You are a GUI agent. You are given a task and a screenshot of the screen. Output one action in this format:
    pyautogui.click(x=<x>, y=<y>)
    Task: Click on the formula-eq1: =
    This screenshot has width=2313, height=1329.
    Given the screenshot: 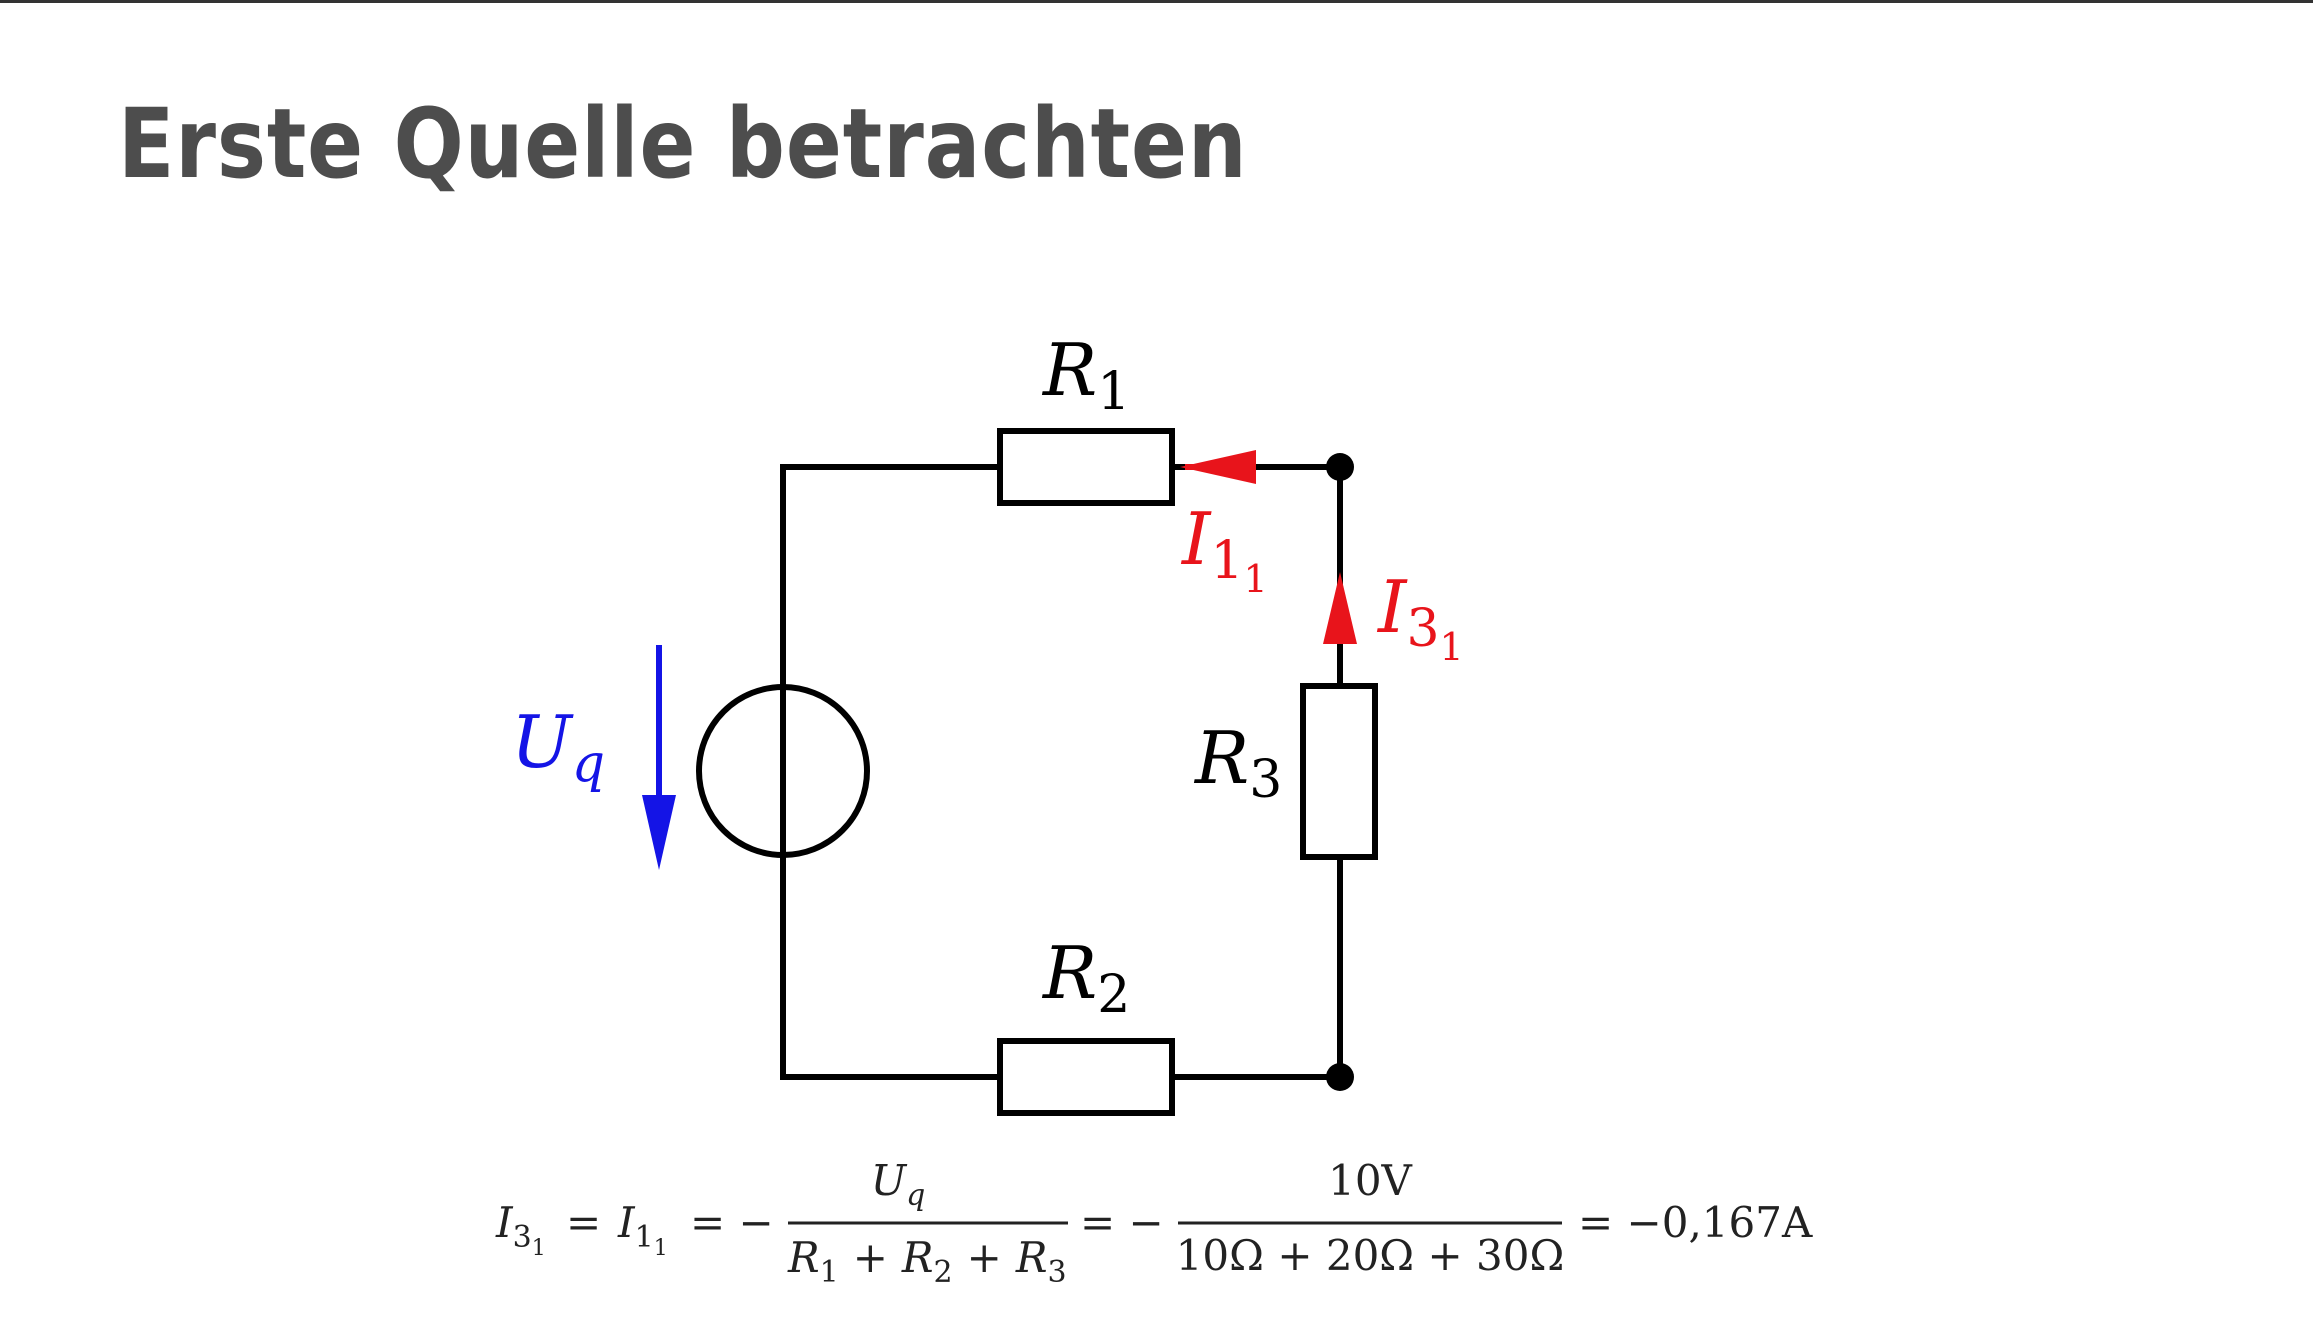 What is the action you would take?
    pyautogui.click(x=583, y=1222)
    